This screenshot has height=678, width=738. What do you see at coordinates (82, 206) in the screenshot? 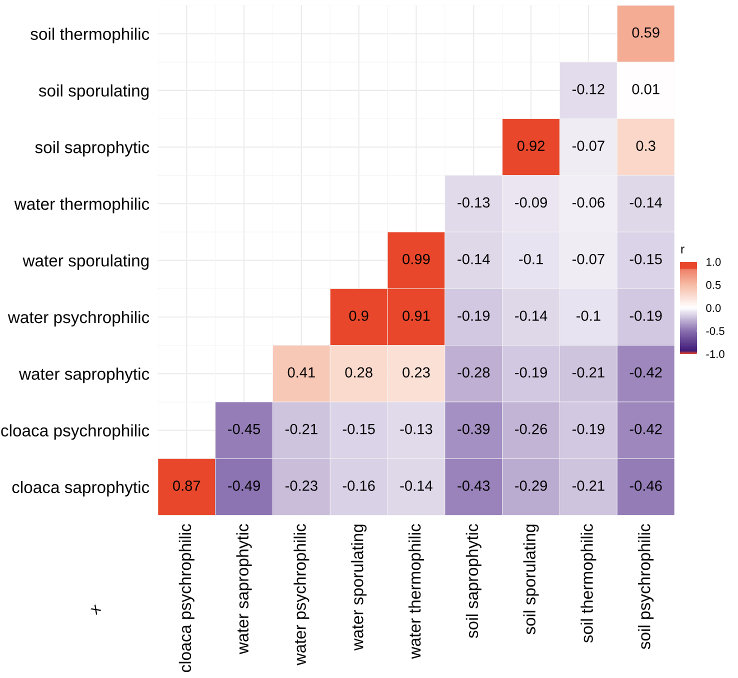
I see `y-tick-label: water thermophilic` at bounding box center [82, 206].